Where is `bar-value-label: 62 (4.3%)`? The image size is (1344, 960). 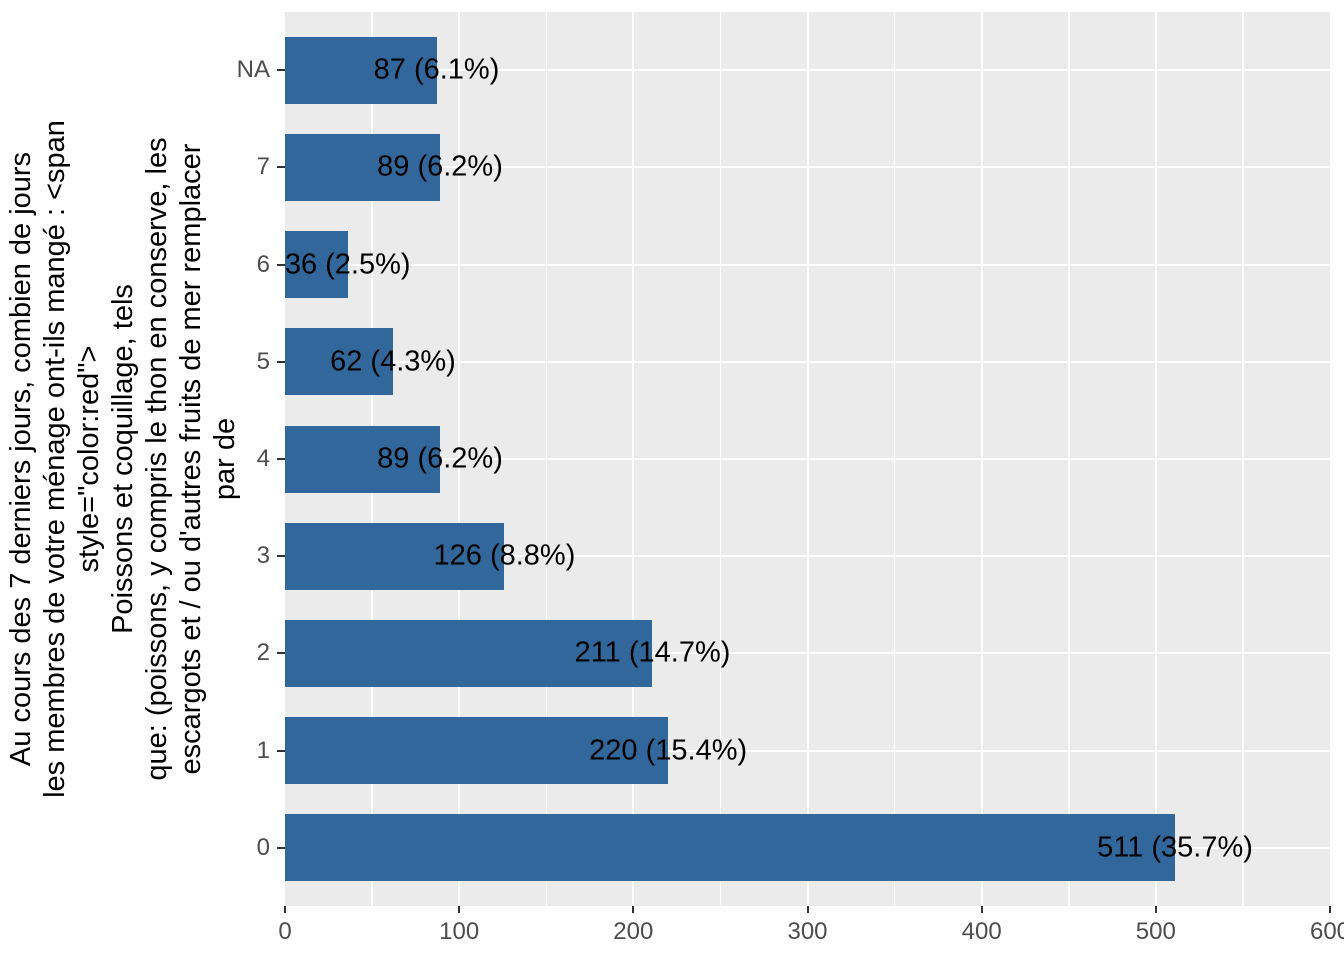
bar-value-label: 62 (4.3%) is located at coordinates (393, 361).